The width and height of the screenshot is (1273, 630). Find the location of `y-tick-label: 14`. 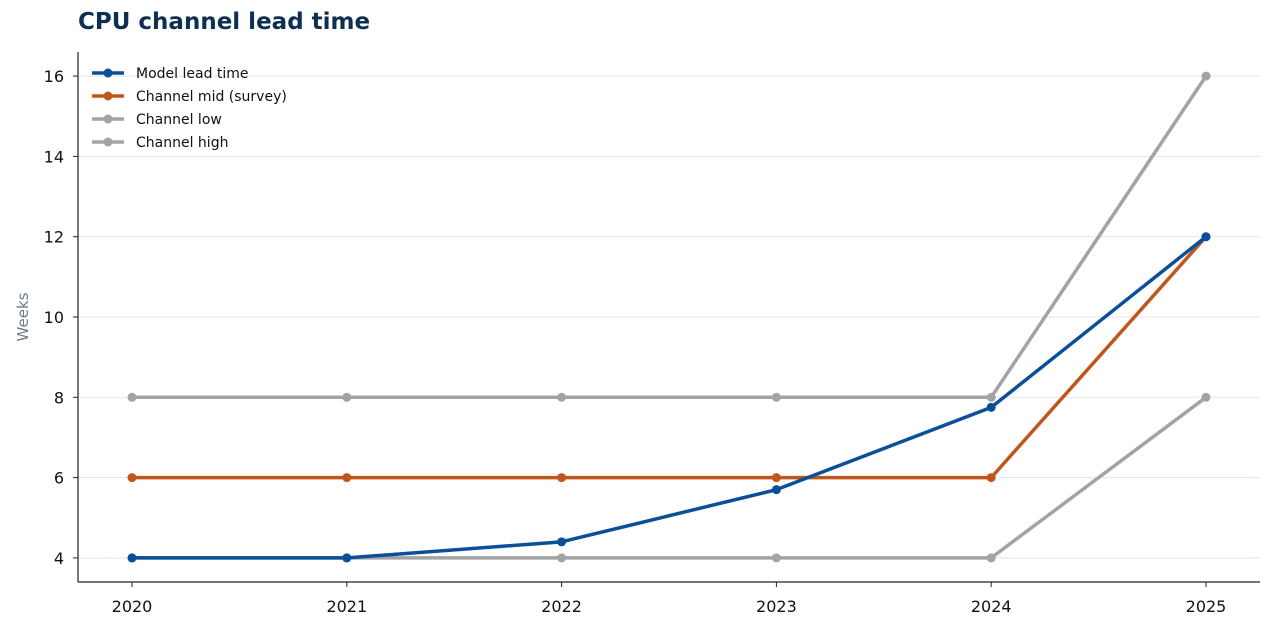

y-tick-label: 14 is located at coordinates (54, 156).